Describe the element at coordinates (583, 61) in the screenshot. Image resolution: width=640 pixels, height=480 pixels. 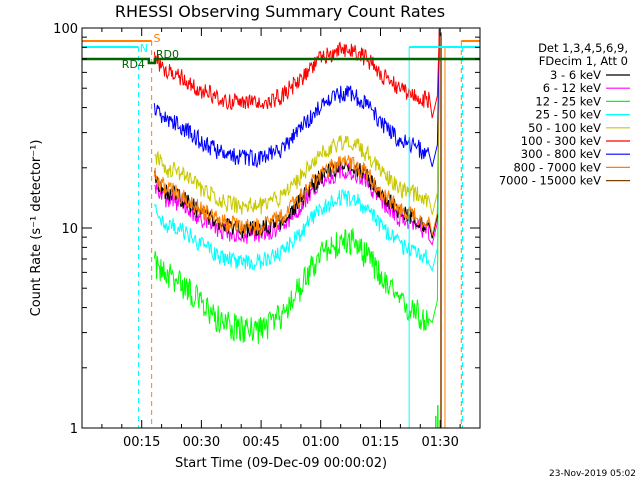
I see `legend-header: FDecim 1, Att 0` at that location.